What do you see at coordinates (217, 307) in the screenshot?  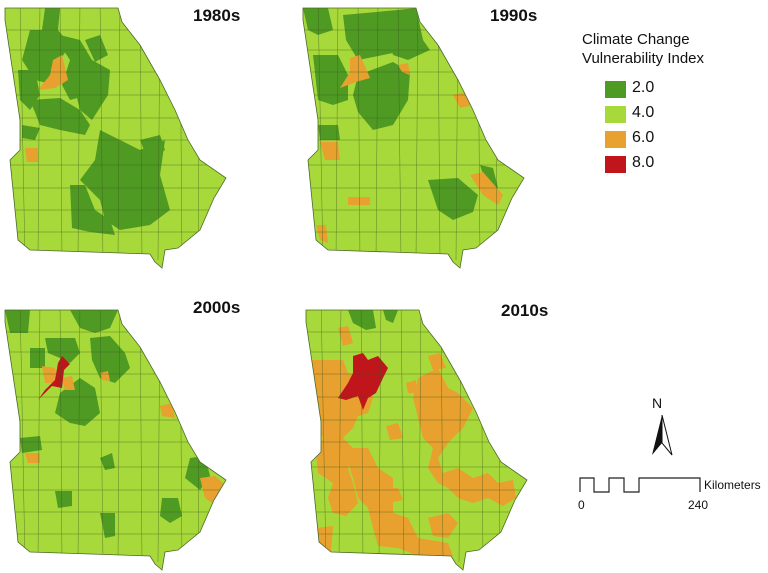 I see `decade-label: 2000s` at bounding box center [217, 307].